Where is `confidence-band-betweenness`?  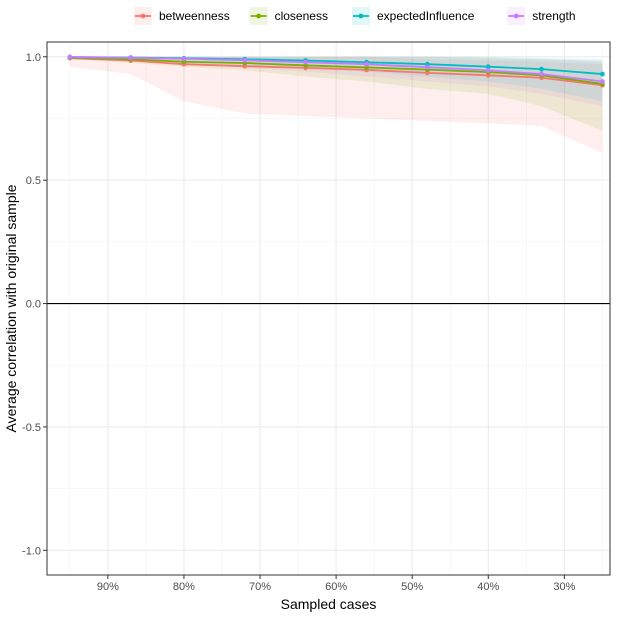
confidence-band-betweenness is located at coordinates (336, 105).